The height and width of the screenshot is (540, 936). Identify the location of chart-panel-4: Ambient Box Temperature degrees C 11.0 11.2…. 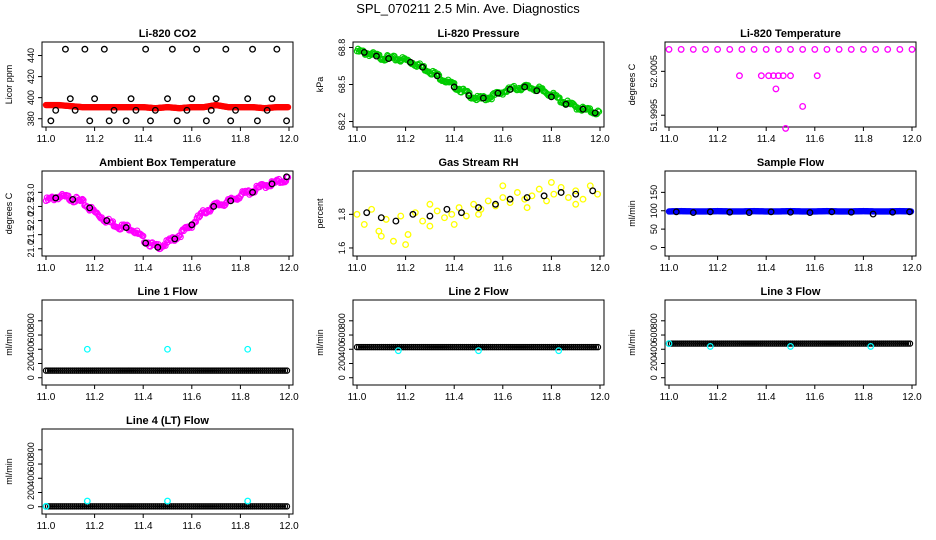
(151, 215).